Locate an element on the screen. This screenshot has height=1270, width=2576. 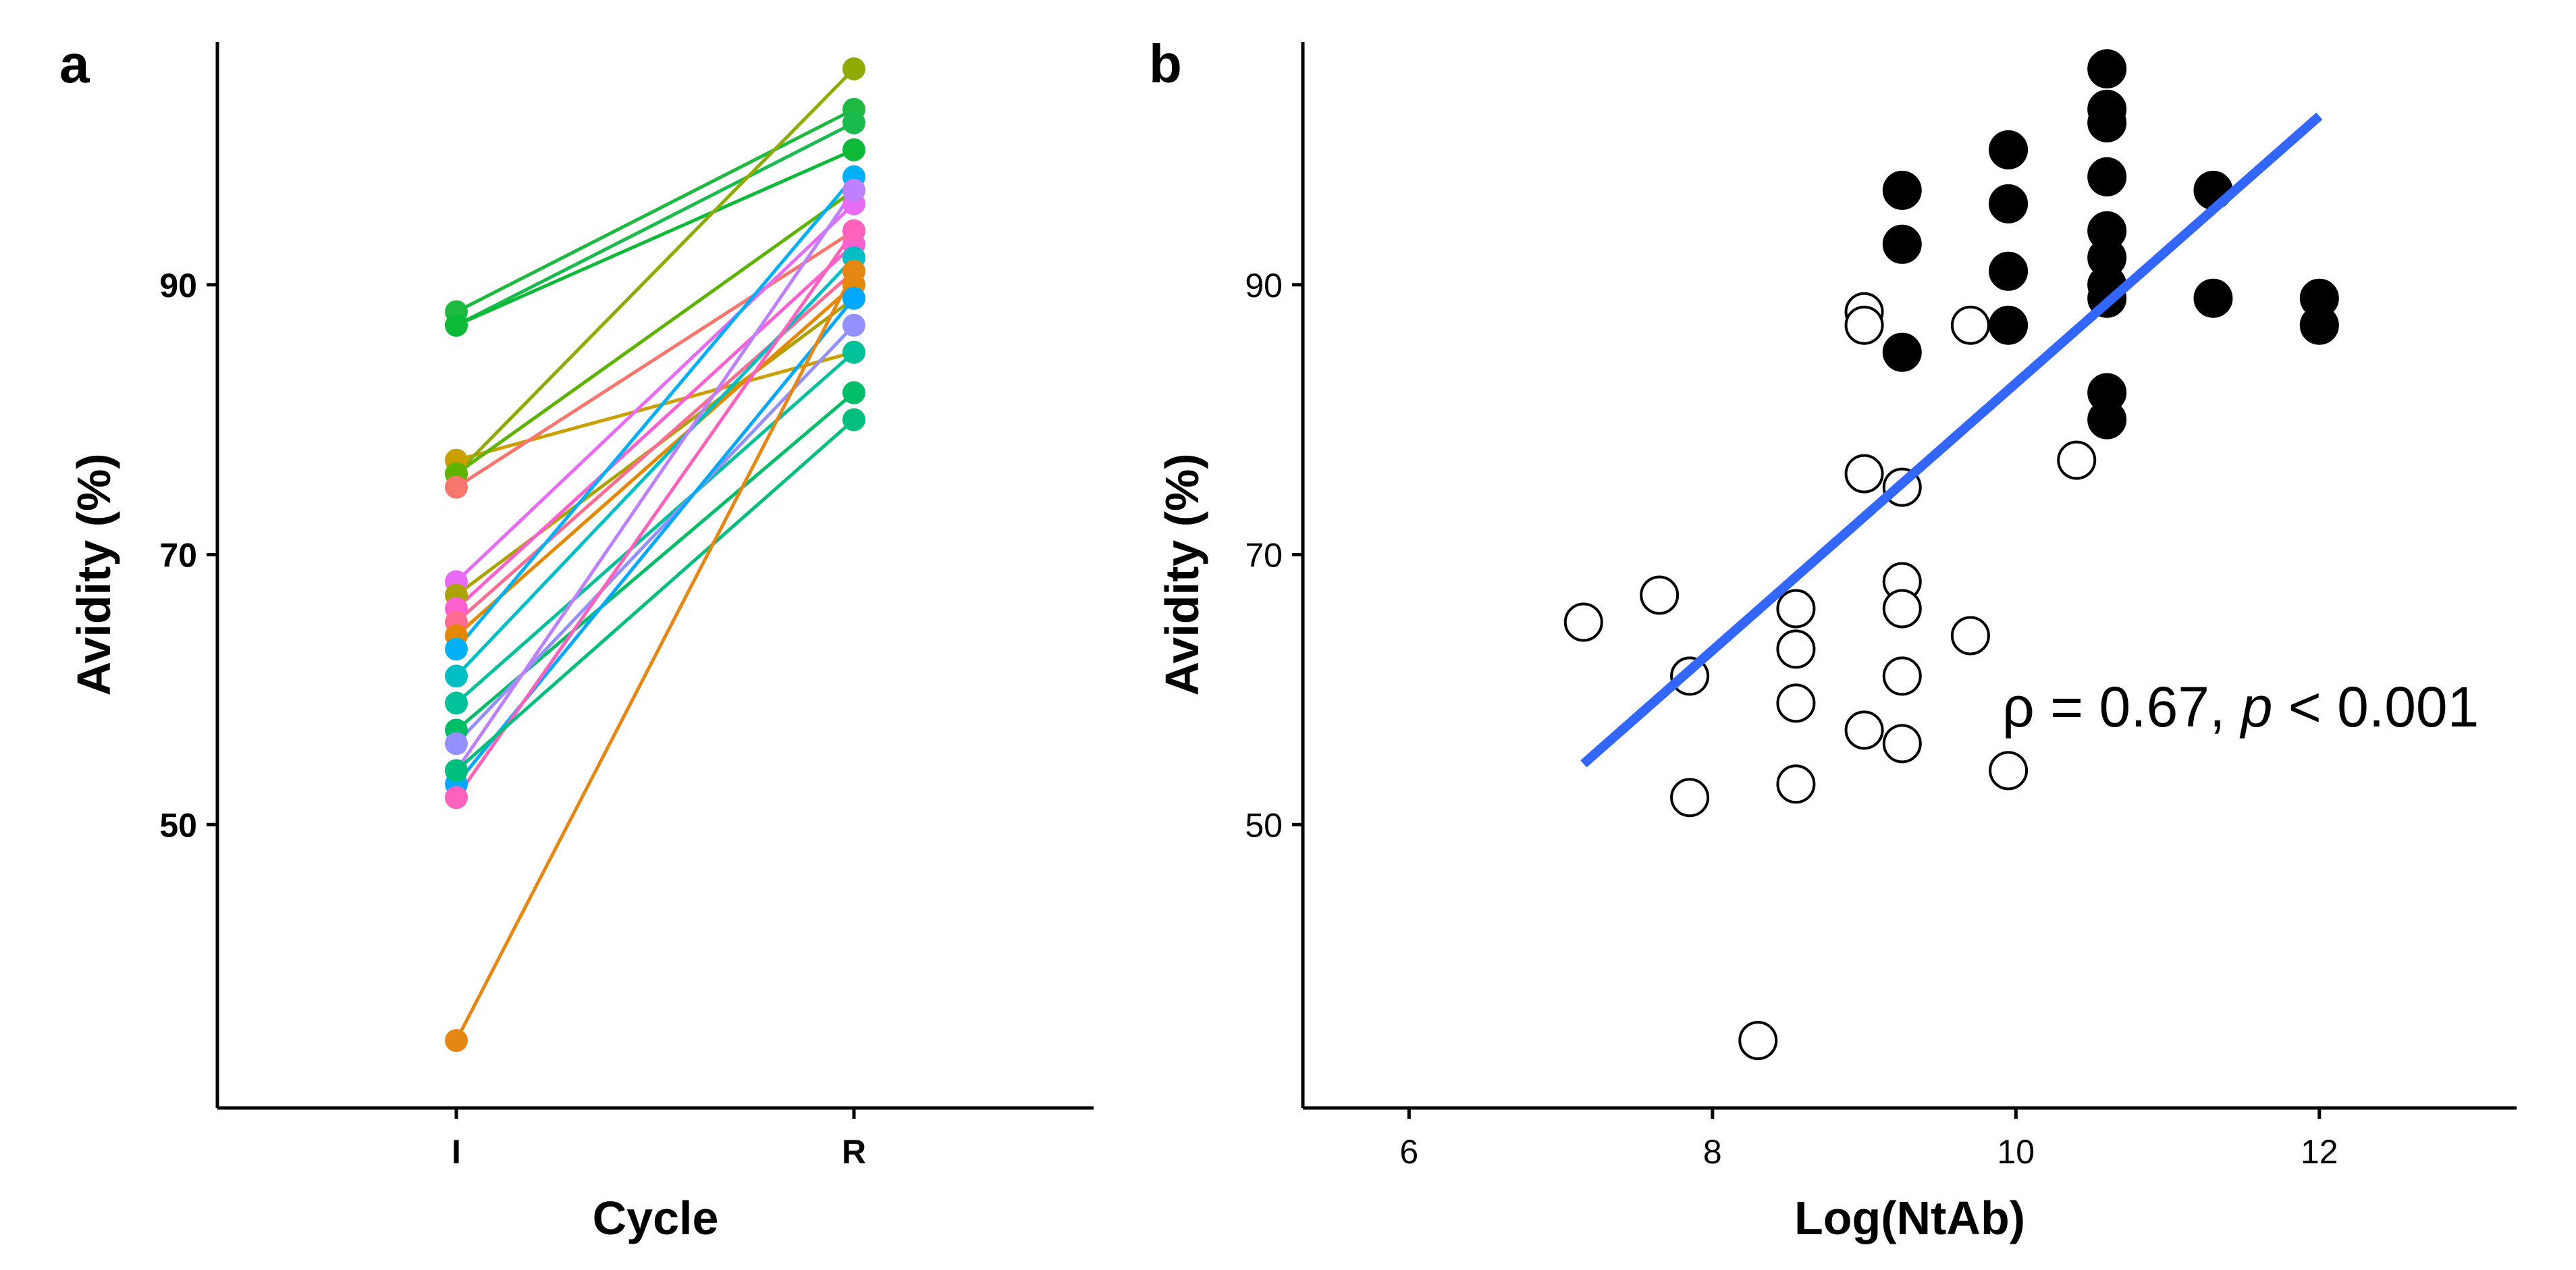
panel-b-x-tick-label: 6 is located at coordinates (1408, 1152).